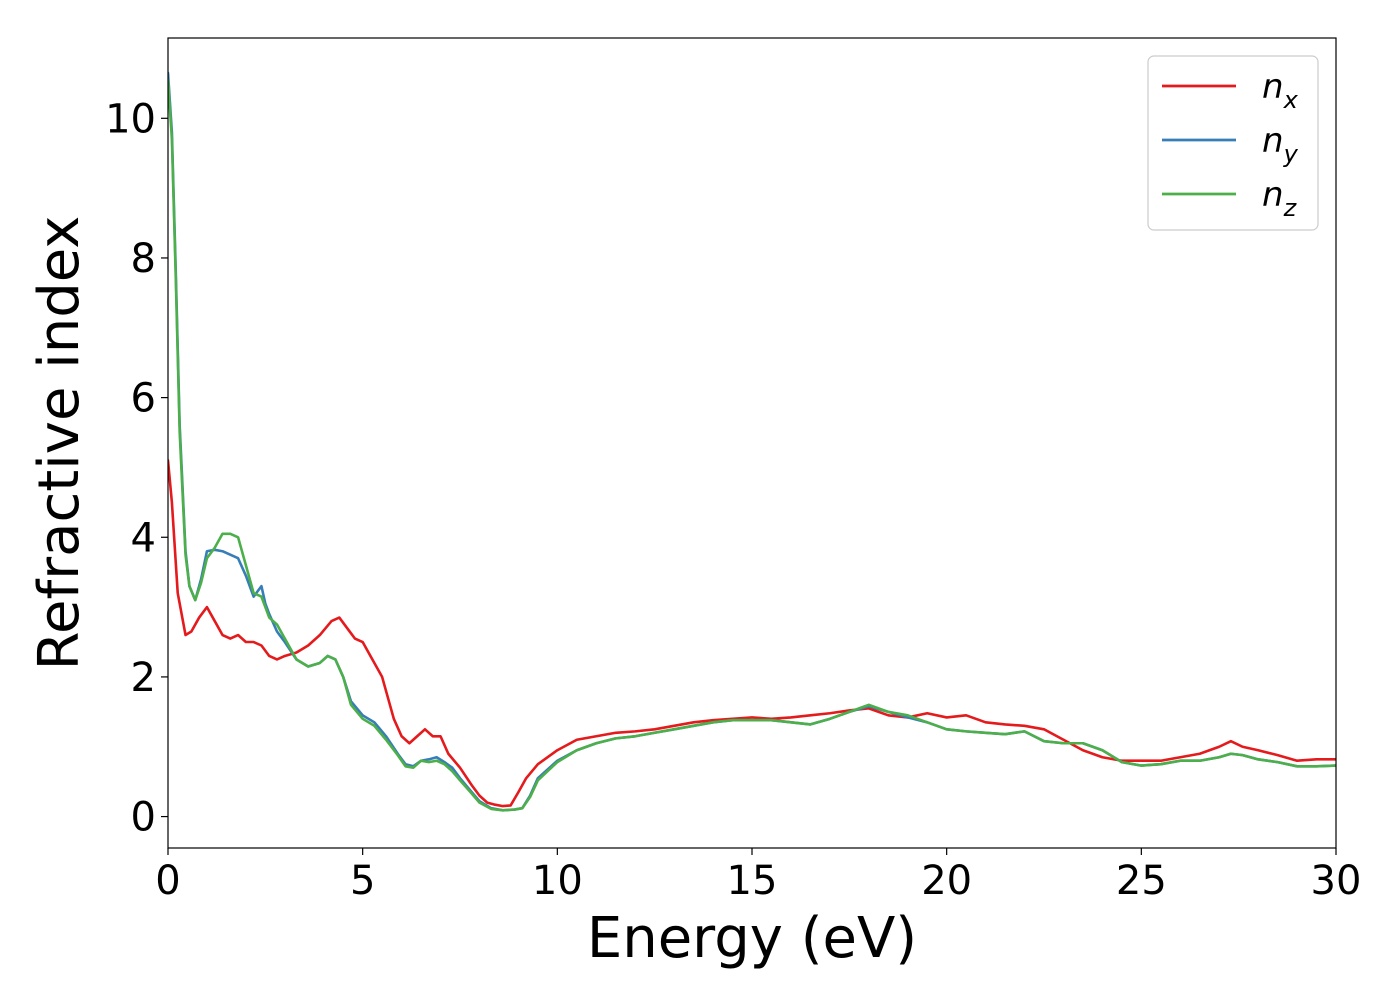 This screenshot has width=1400, height=1005. I want to click on y-axis: 0 2 4 6 8 10, so click(136, 468).